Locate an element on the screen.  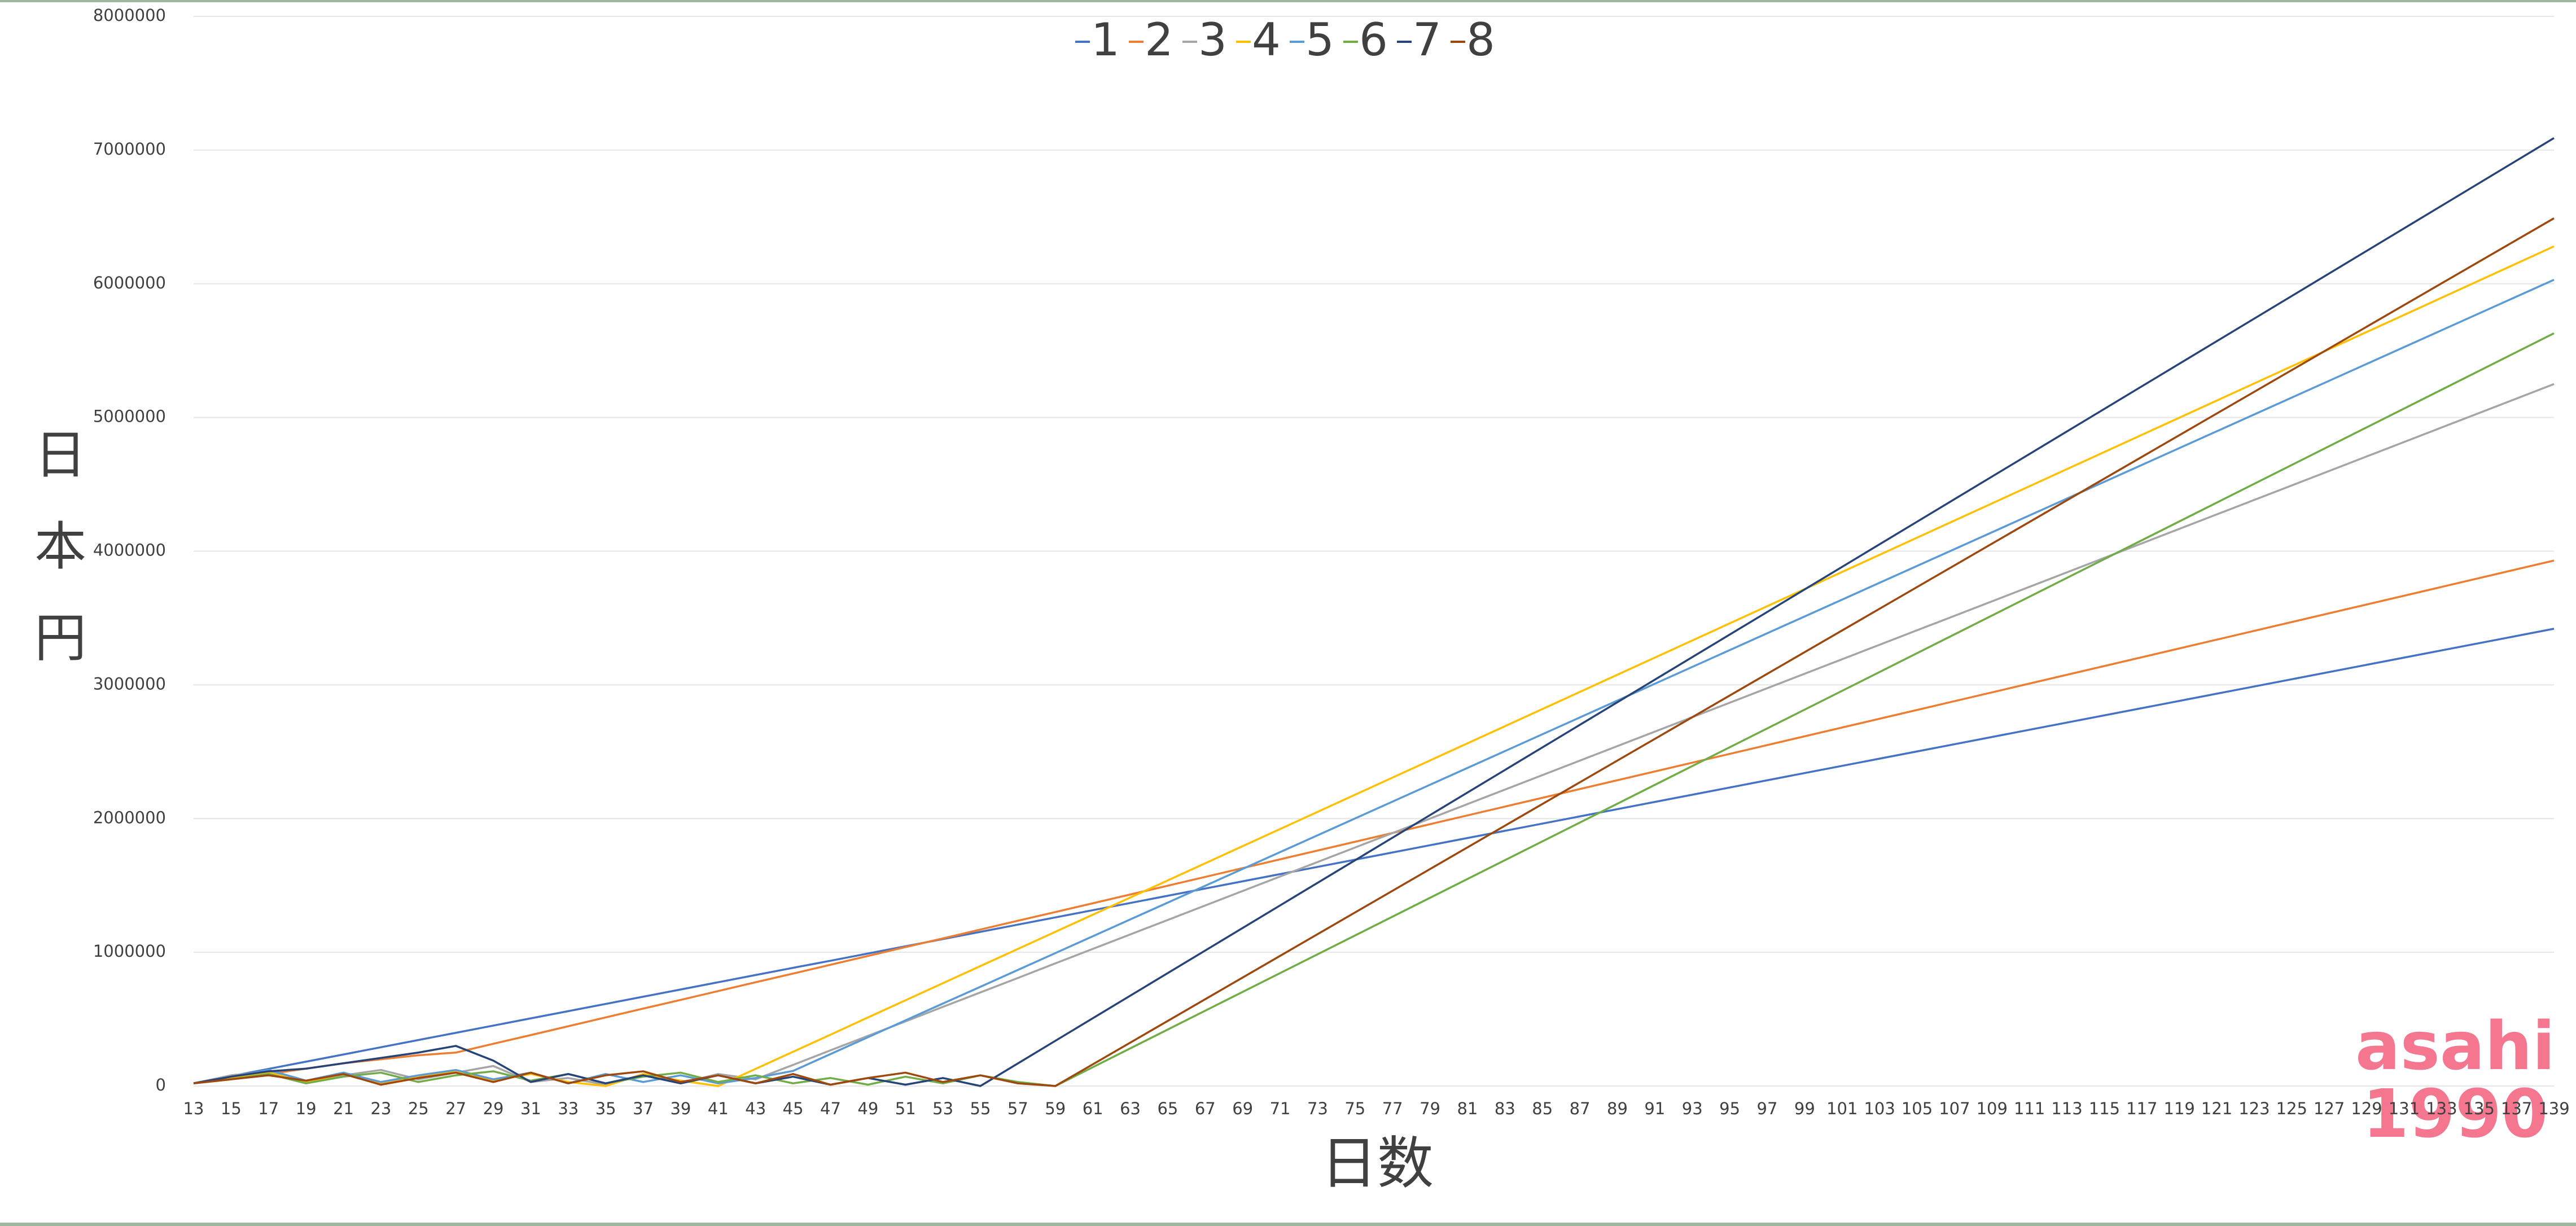
legend-label: 7 is located at coordinates (1427, 40).